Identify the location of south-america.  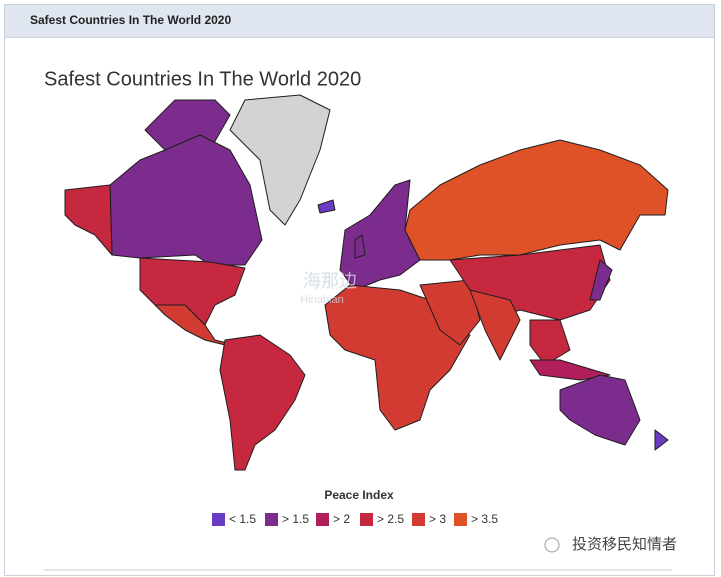
(262, 402).